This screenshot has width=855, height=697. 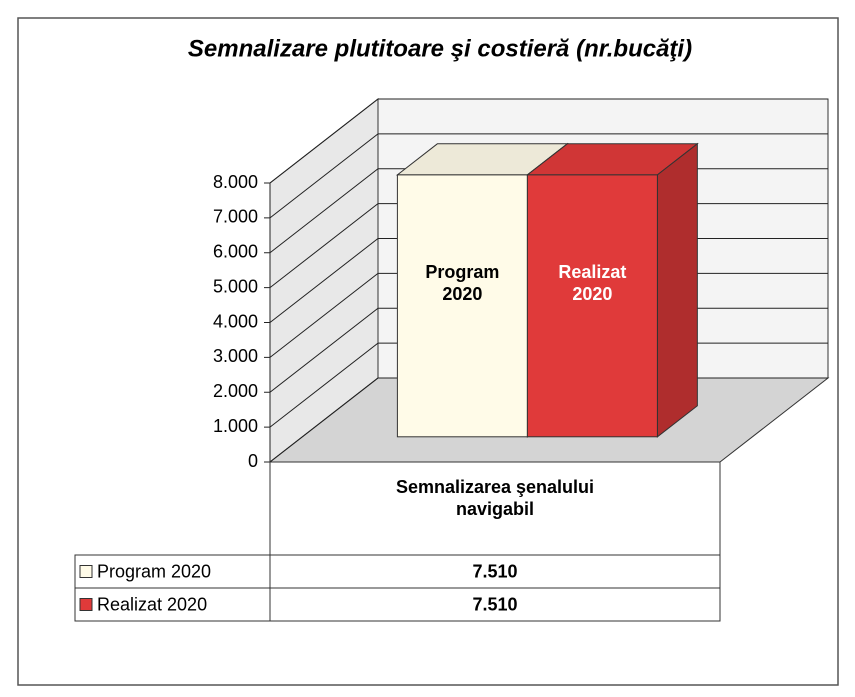 What do you see at coordinates (495, 498) in the screenshot?
I see `x-tick-label: Semnalizarea şenalului navigabil` at bounding box center [495, 498].